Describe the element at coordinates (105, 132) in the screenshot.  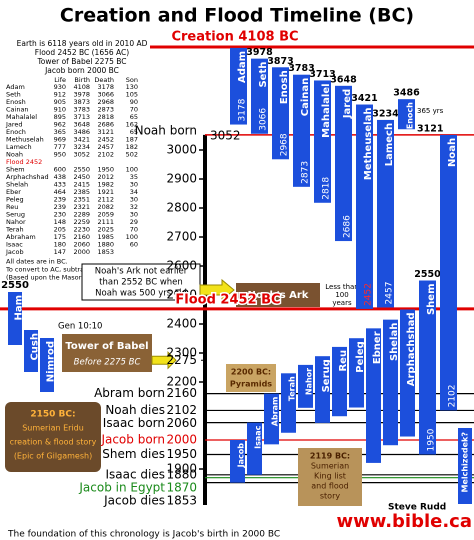
I see `table-cell: 3121` at that location.